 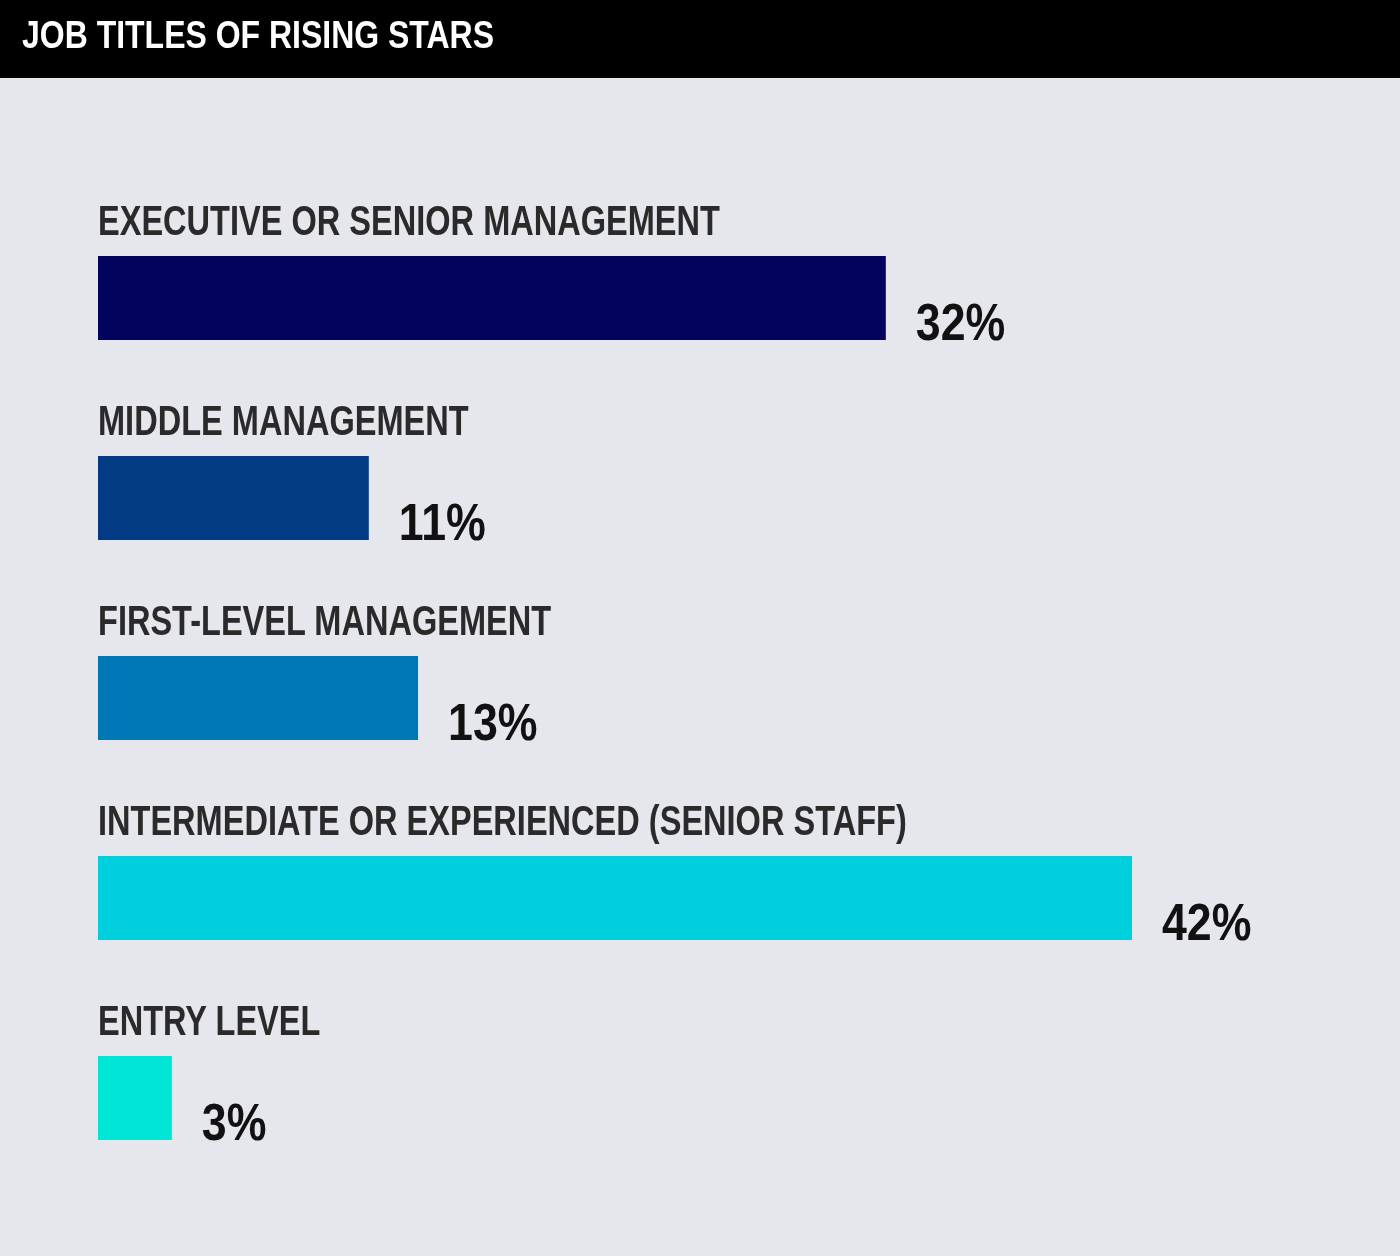 I want to click on y-tick-label: MIDDLE MANAGEMENT, so click(x=283, y=420).